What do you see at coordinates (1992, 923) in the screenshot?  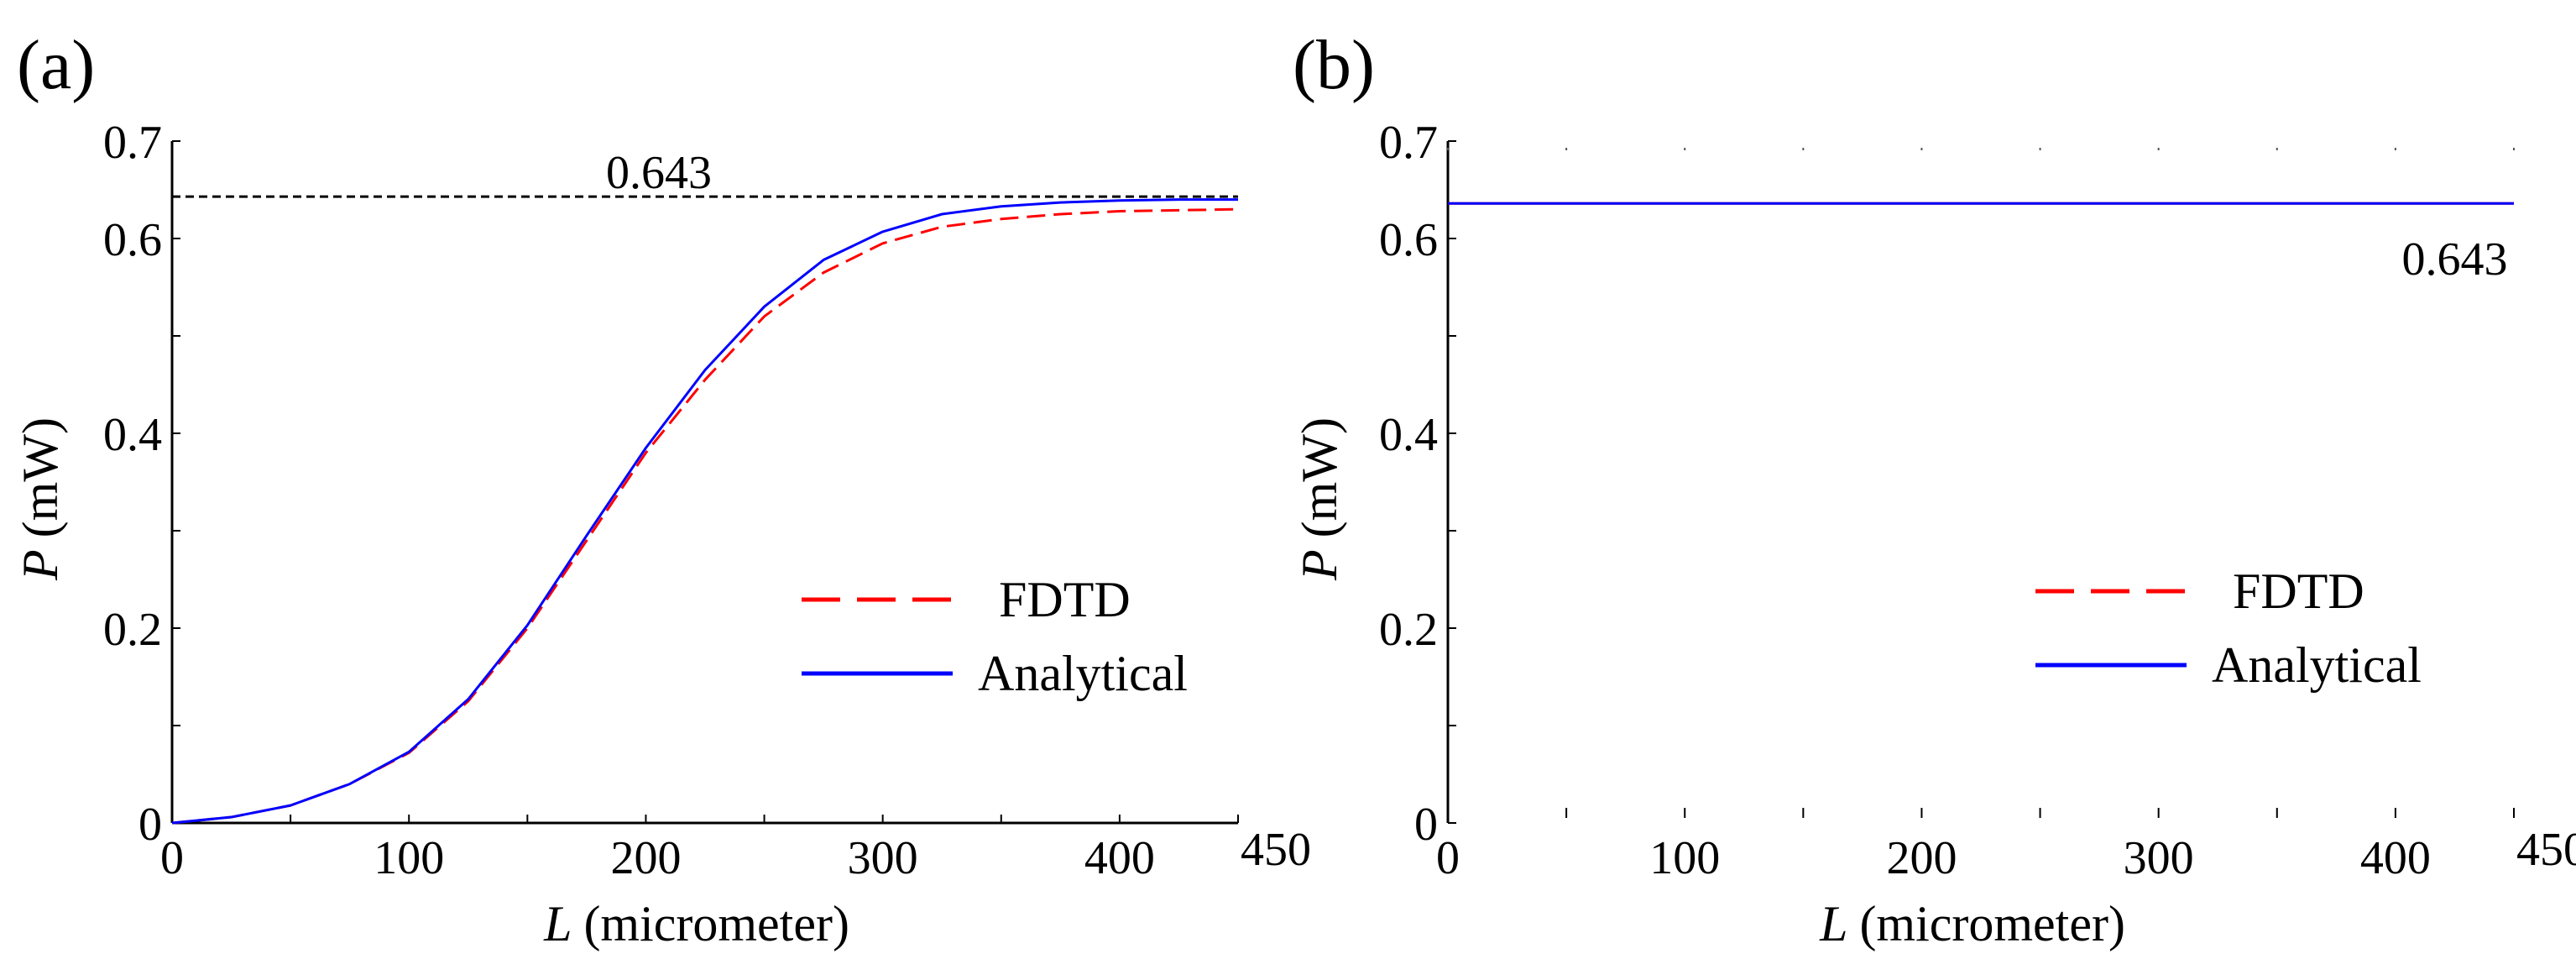 I see `panel-b-x-axis-unit: (micrometer)` at bounding box center [1992, 923].